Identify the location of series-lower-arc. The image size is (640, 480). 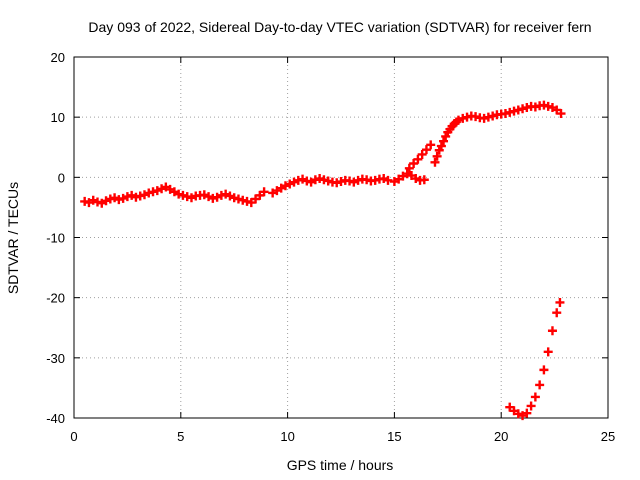
(535, 359).